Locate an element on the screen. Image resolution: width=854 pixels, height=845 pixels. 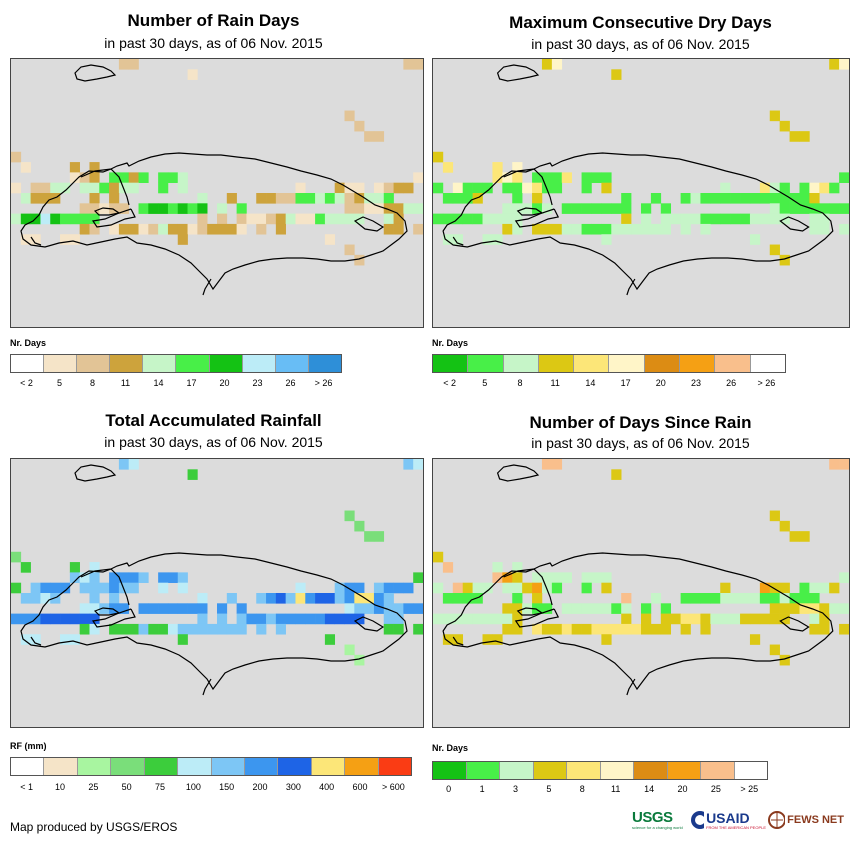
samana-outline is located at coordinates (369, 624).